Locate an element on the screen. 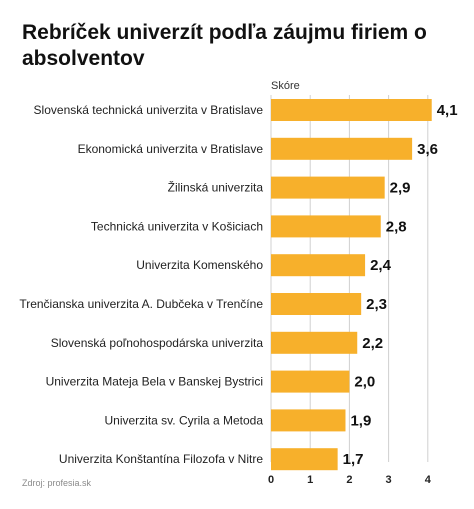 The width and height of the screenshot is (474, 509). value-label: 2,9 is located at coordinates (400, 188).